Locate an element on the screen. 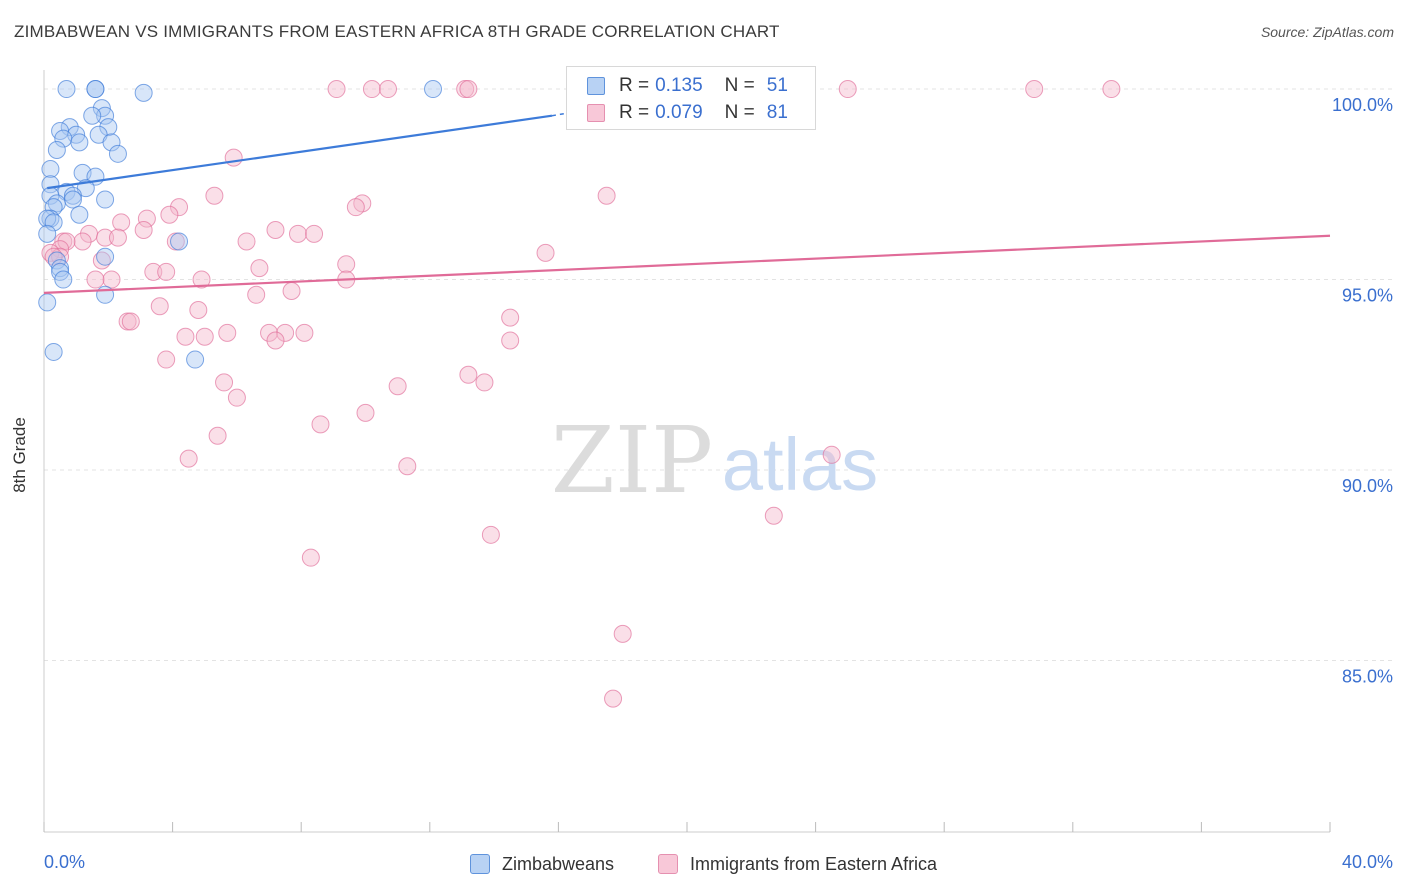  y-tick-label: 100.0% is located at coordinates (1362, 105).